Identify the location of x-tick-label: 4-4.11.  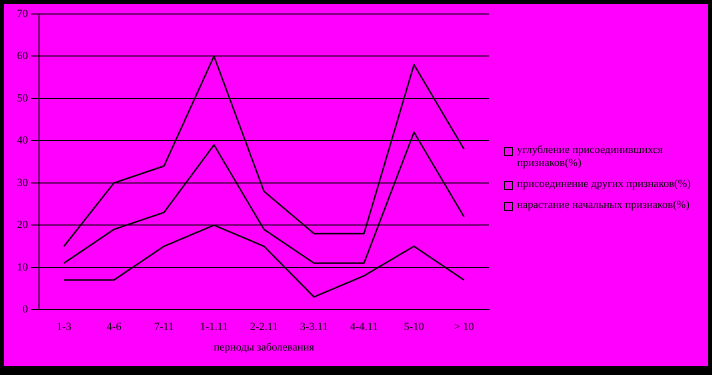
(364, 327).